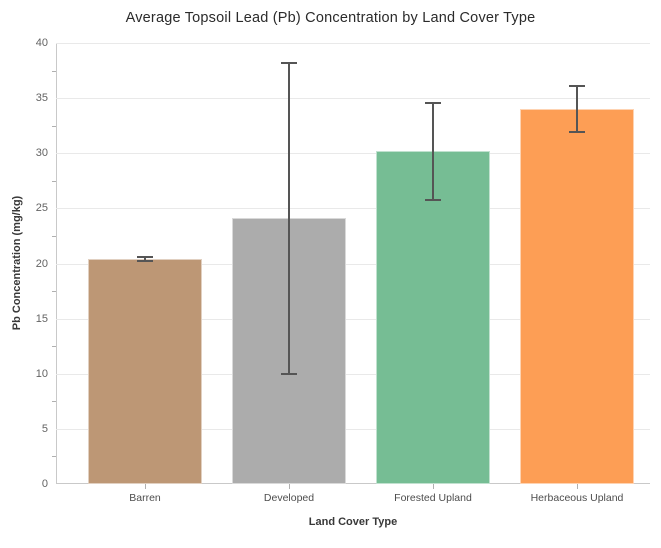 This screenshot has width=661, height=548. I want to click on y-axis-title: Pb Concentration (mg/kg), so click(17, 263).